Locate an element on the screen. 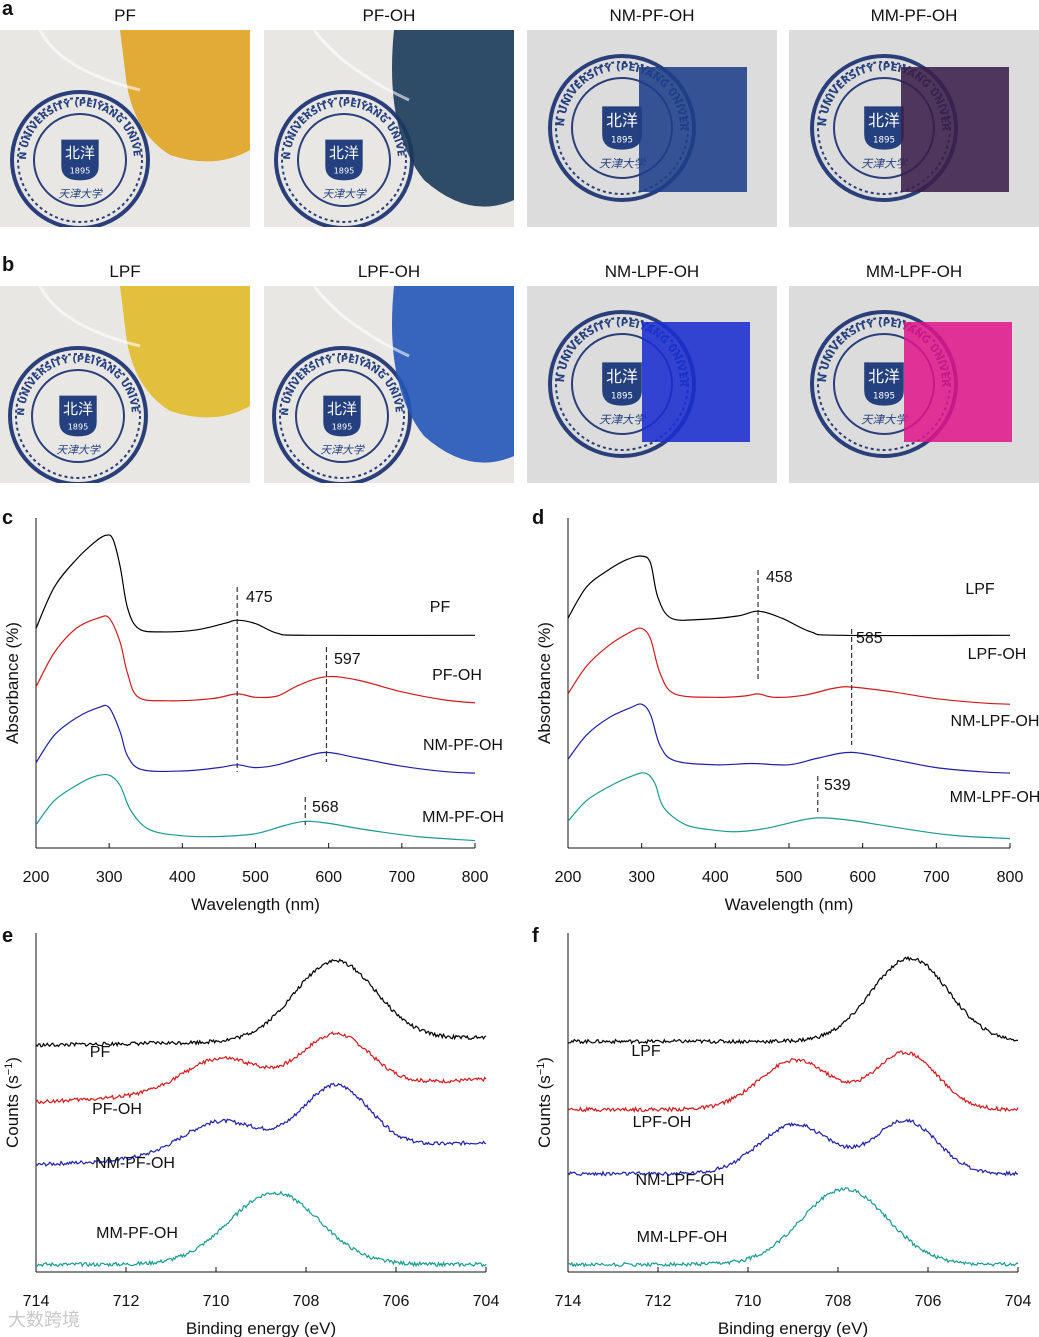 The height and width of the screenshot is (1337, 1039). panel-letter-c: c is located at coordinates (7, 518).